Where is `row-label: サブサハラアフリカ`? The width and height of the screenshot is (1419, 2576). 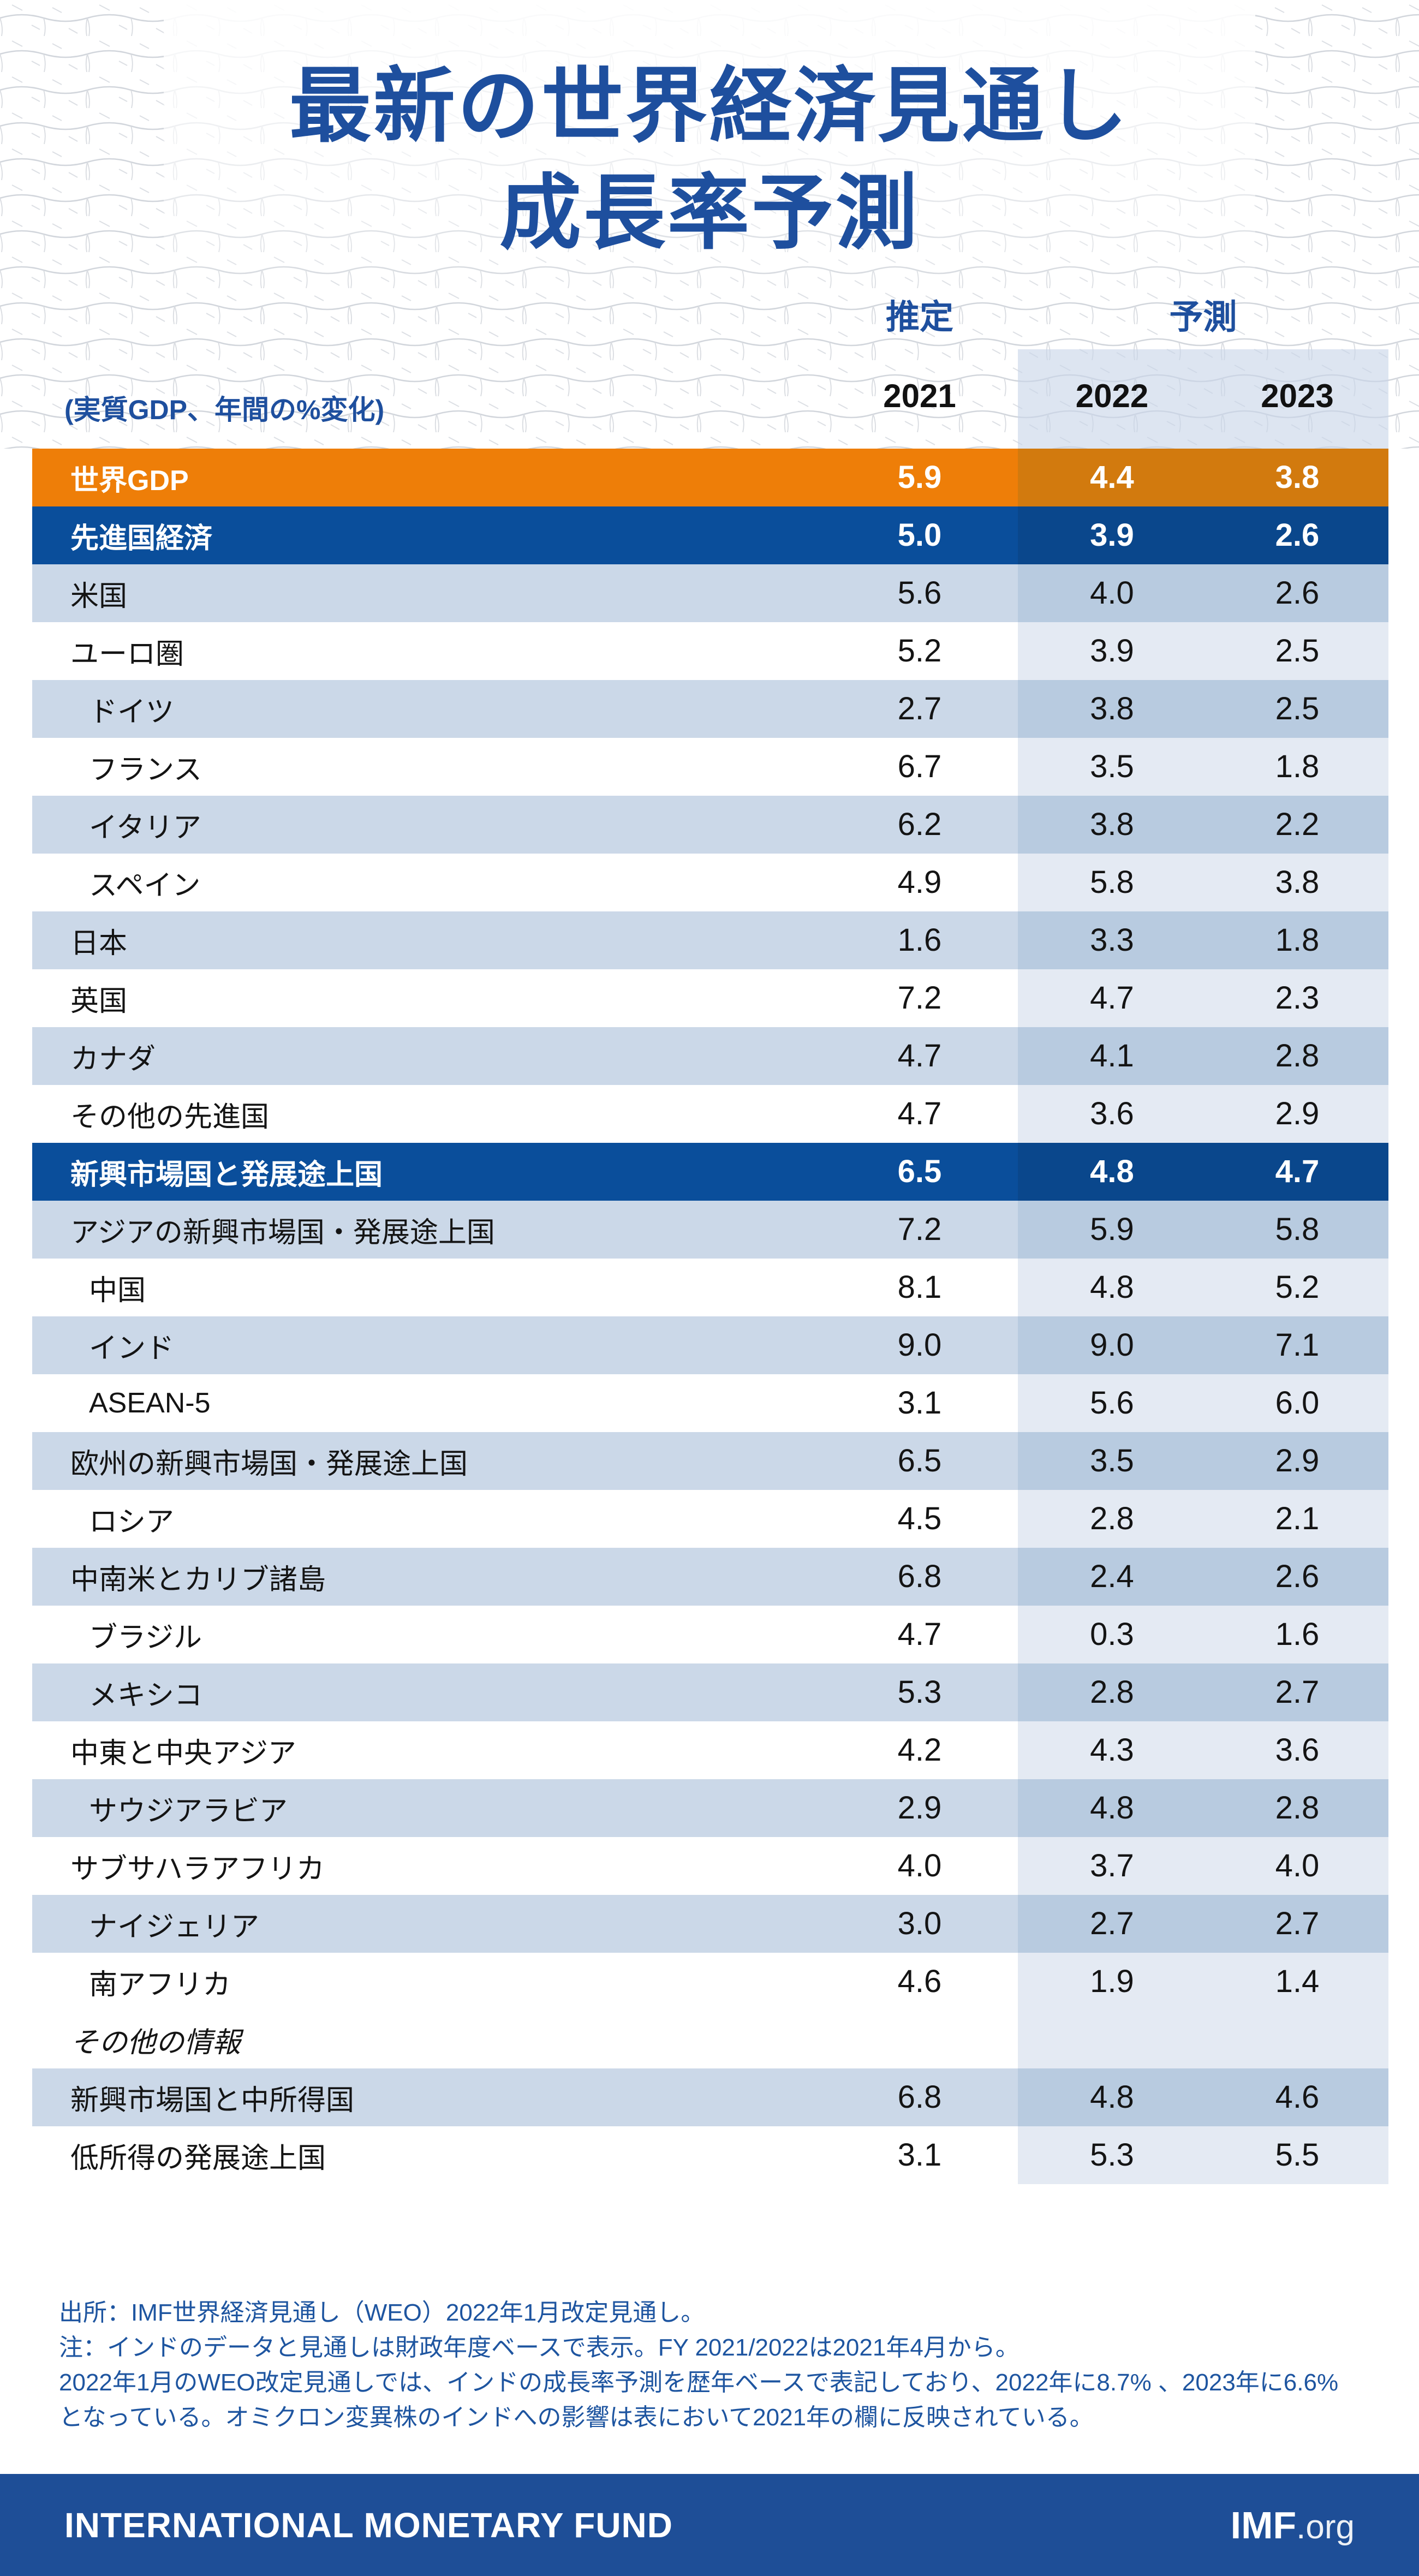
row-label: サブサハラアフリカ is located at coordinates (197, 1869).